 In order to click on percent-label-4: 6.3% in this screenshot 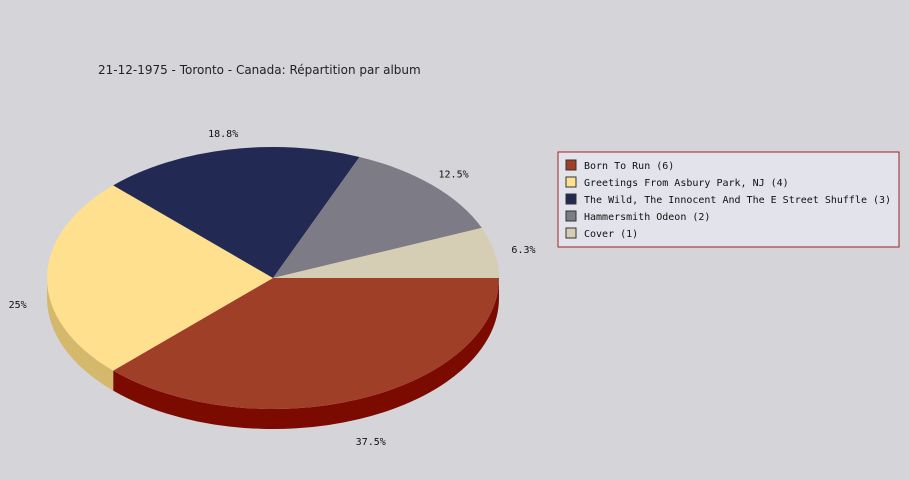, I will do `click(523, 250)`.